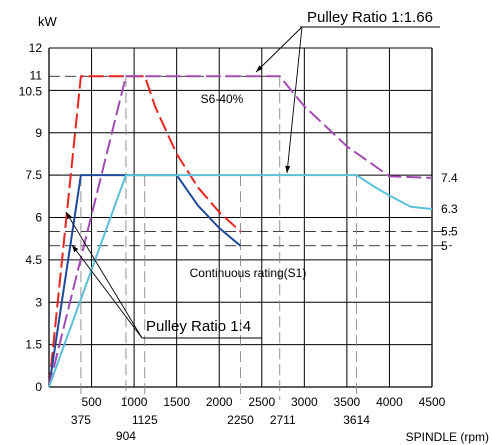 This screenshot has width=492, height=445. What do you see at coordinates (449, 178) in the screenshot?
I see `right-value-label: 7.4` at bounding box center [449, 178].